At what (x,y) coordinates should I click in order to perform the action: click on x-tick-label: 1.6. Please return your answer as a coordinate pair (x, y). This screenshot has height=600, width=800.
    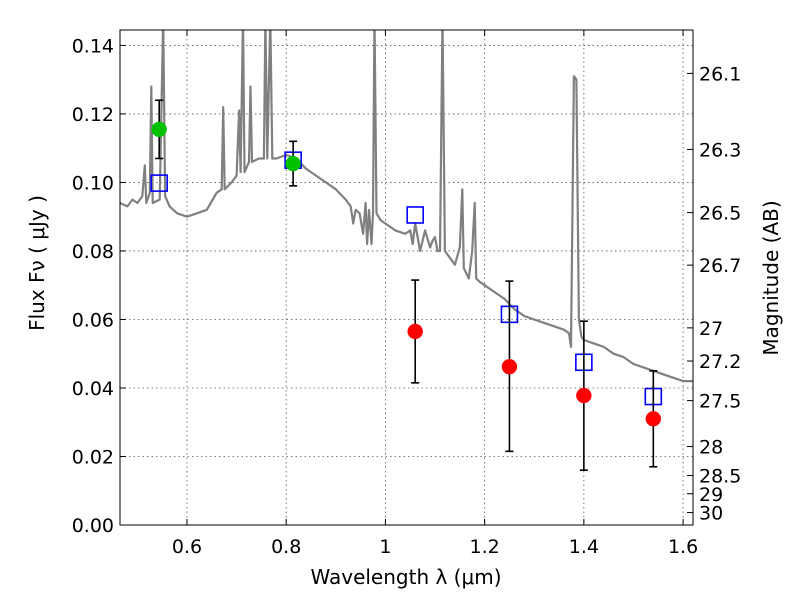
    Looking at the image, I should click on (683, 547).